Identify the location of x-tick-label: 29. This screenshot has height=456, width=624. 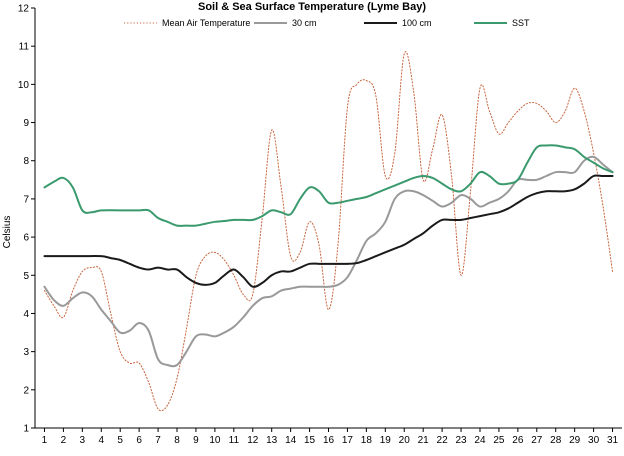
(575, 440).